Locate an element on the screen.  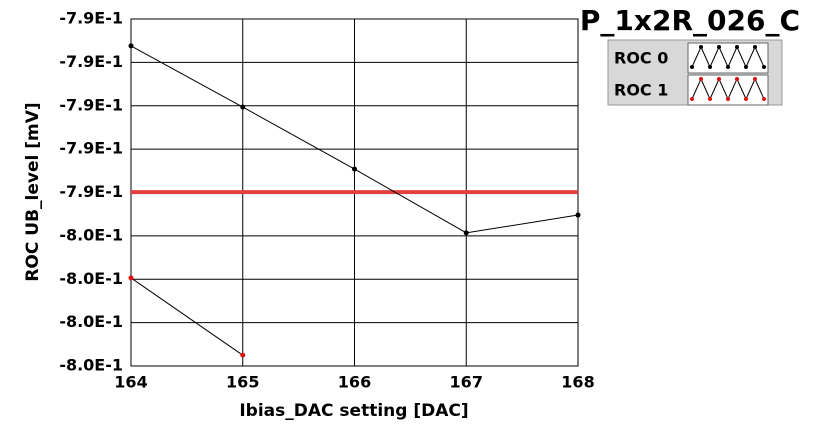
x-tick-label: 167 is located at coordinates (466, 382).